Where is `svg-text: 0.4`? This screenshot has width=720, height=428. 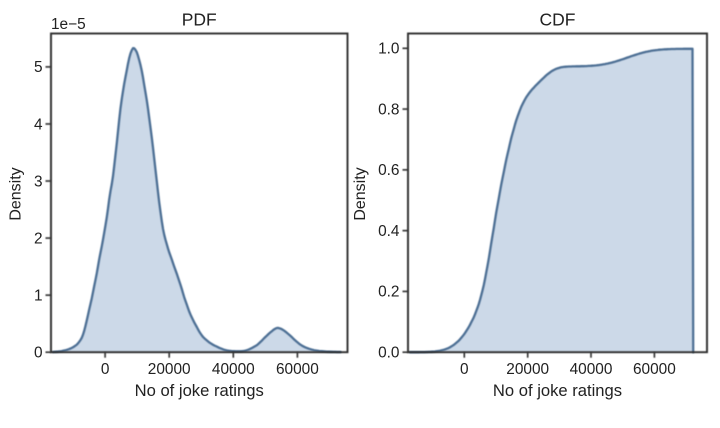
svg-text: 0.4 is located at coordinates (389, 231).